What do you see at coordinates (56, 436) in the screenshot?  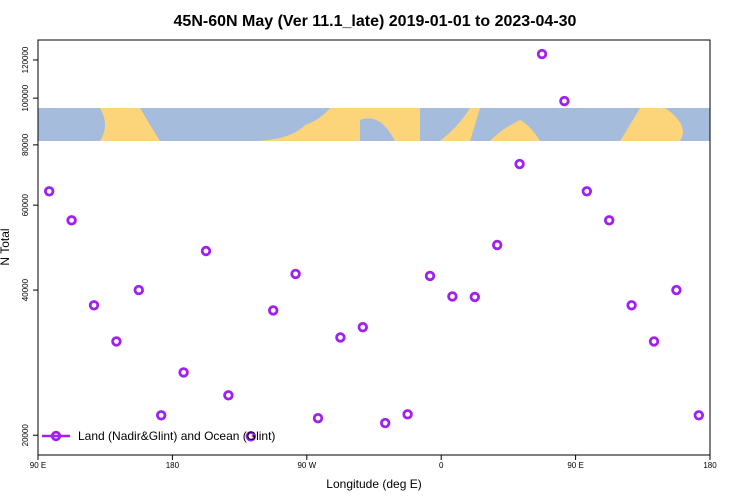 I see `legend-marker` at bounding box center [56, 436].